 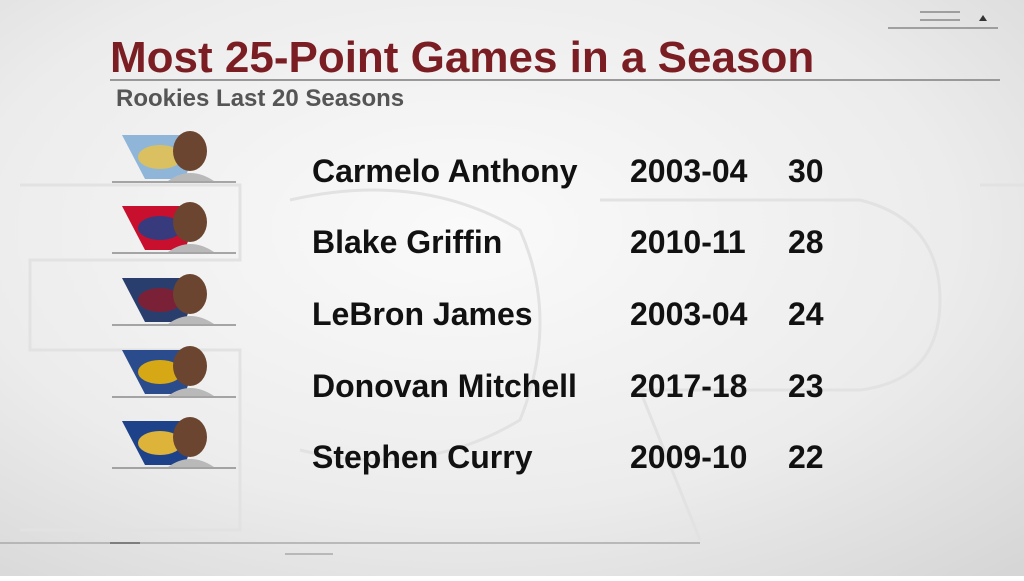 I want to click on games: 28, so click(x=806, y=242).